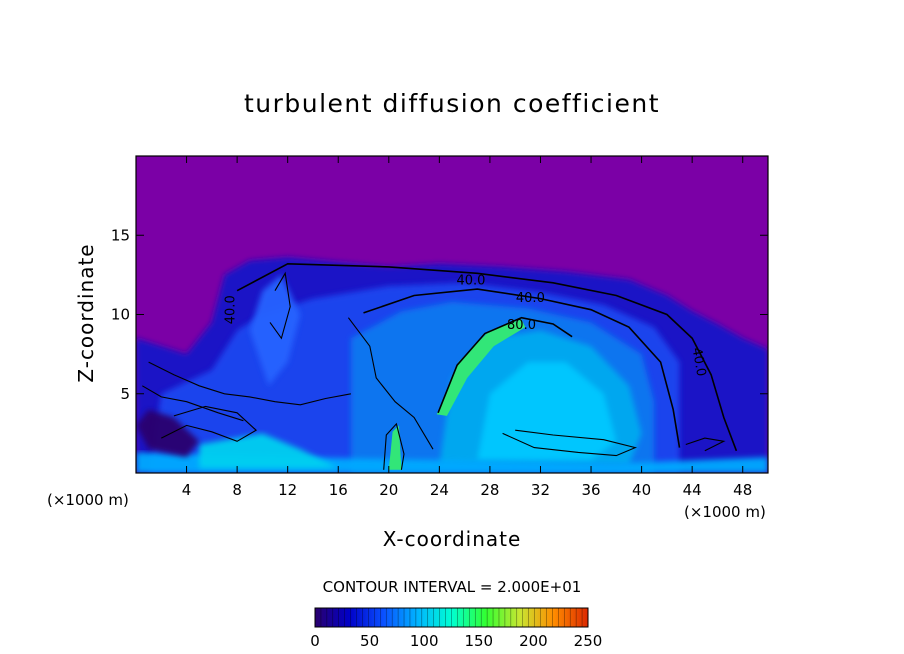 This screenshot has width=904, height=654. What do you see at coordinates (478, 641) in the screenshot?
I see `colorbar-tick-label-150: 150` at bounding box center [478, 641].